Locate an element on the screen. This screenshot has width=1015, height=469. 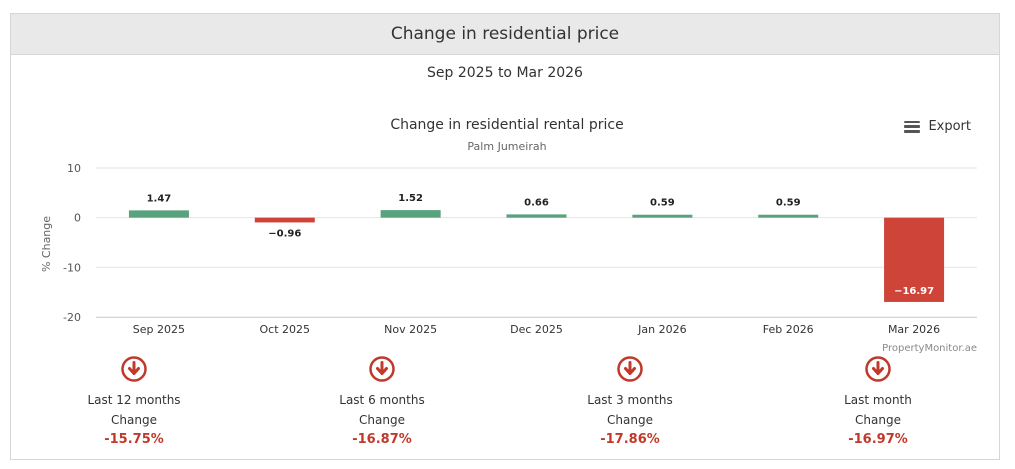
summary-item: Last 12 months Change -15.75% is located at coordinates (134, 403).